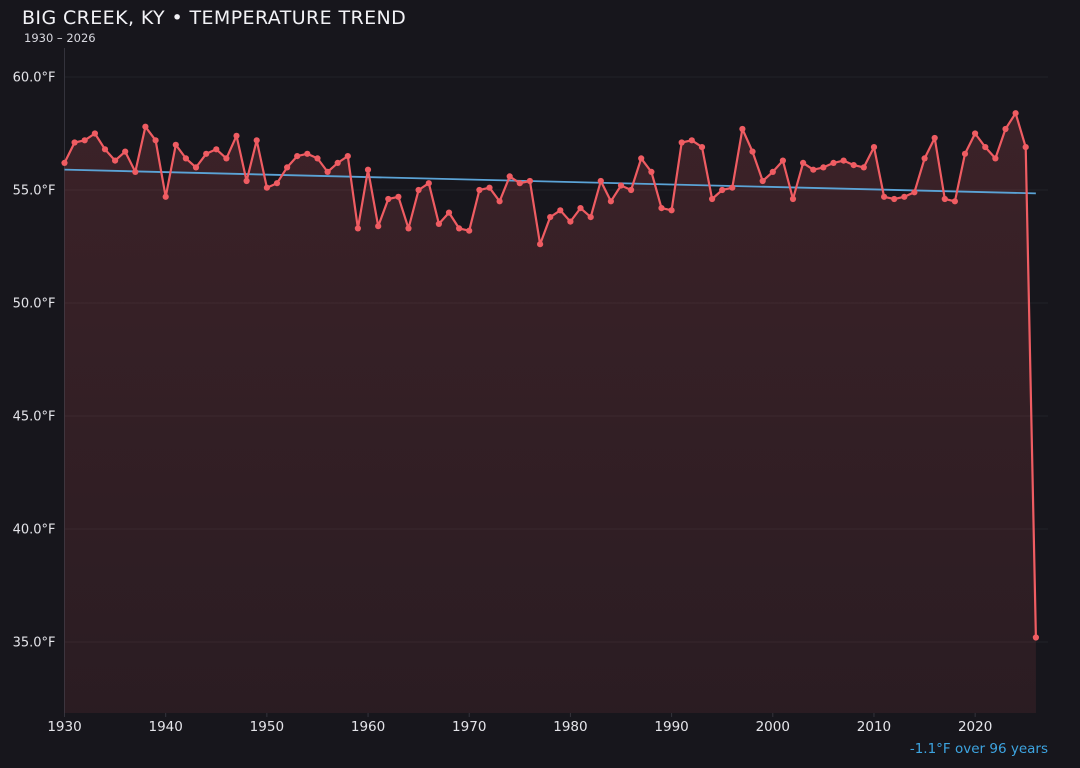 The width and height of the screenshot is (1080, 768). Describe the element at coordinates (34, 417) in the screenshot. I see `y-tick-label: 45.0°F` at that location.